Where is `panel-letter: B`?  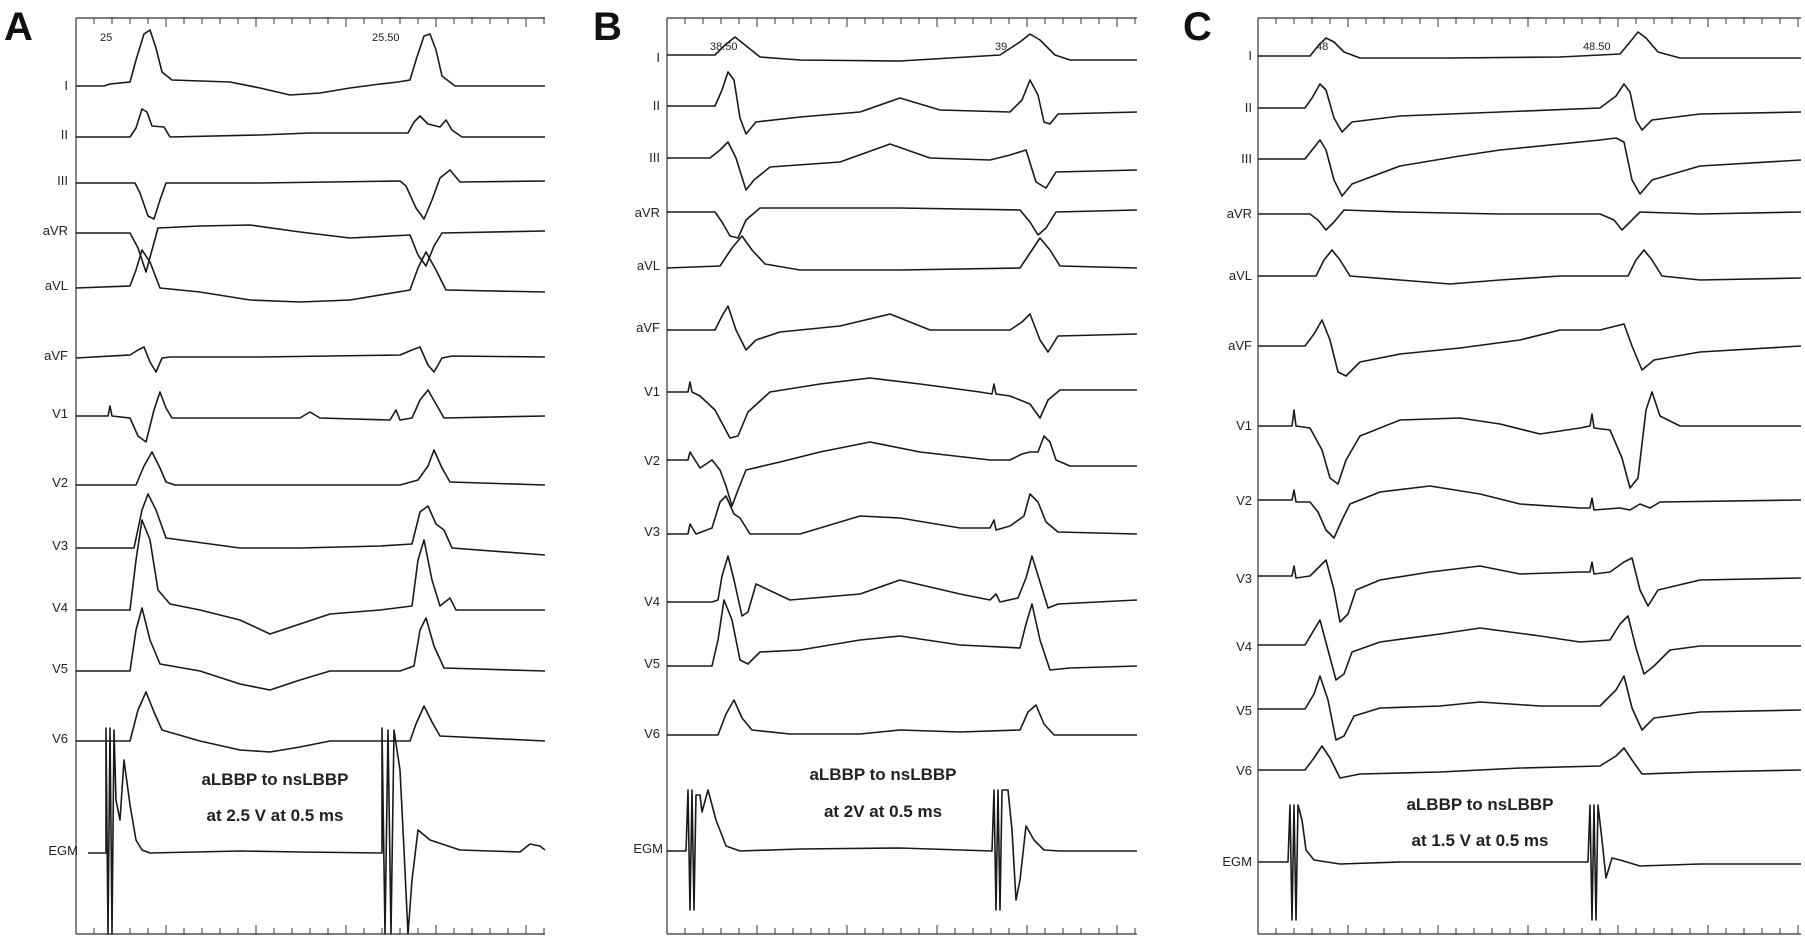
panel-letter: B is located at coordinates (607, 27).